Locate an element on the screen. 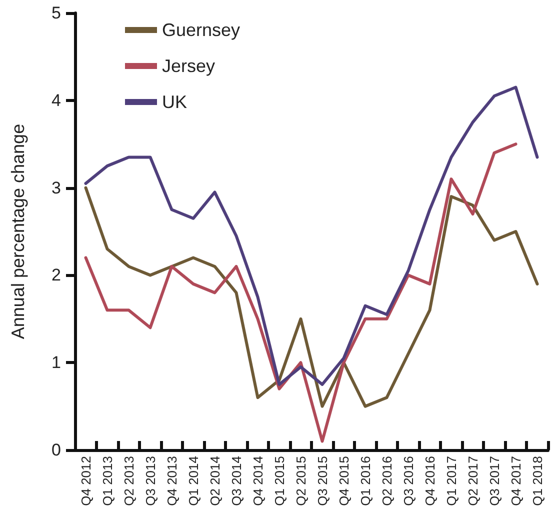  y-tick-label: 4 is located at coordinates (56, 100).